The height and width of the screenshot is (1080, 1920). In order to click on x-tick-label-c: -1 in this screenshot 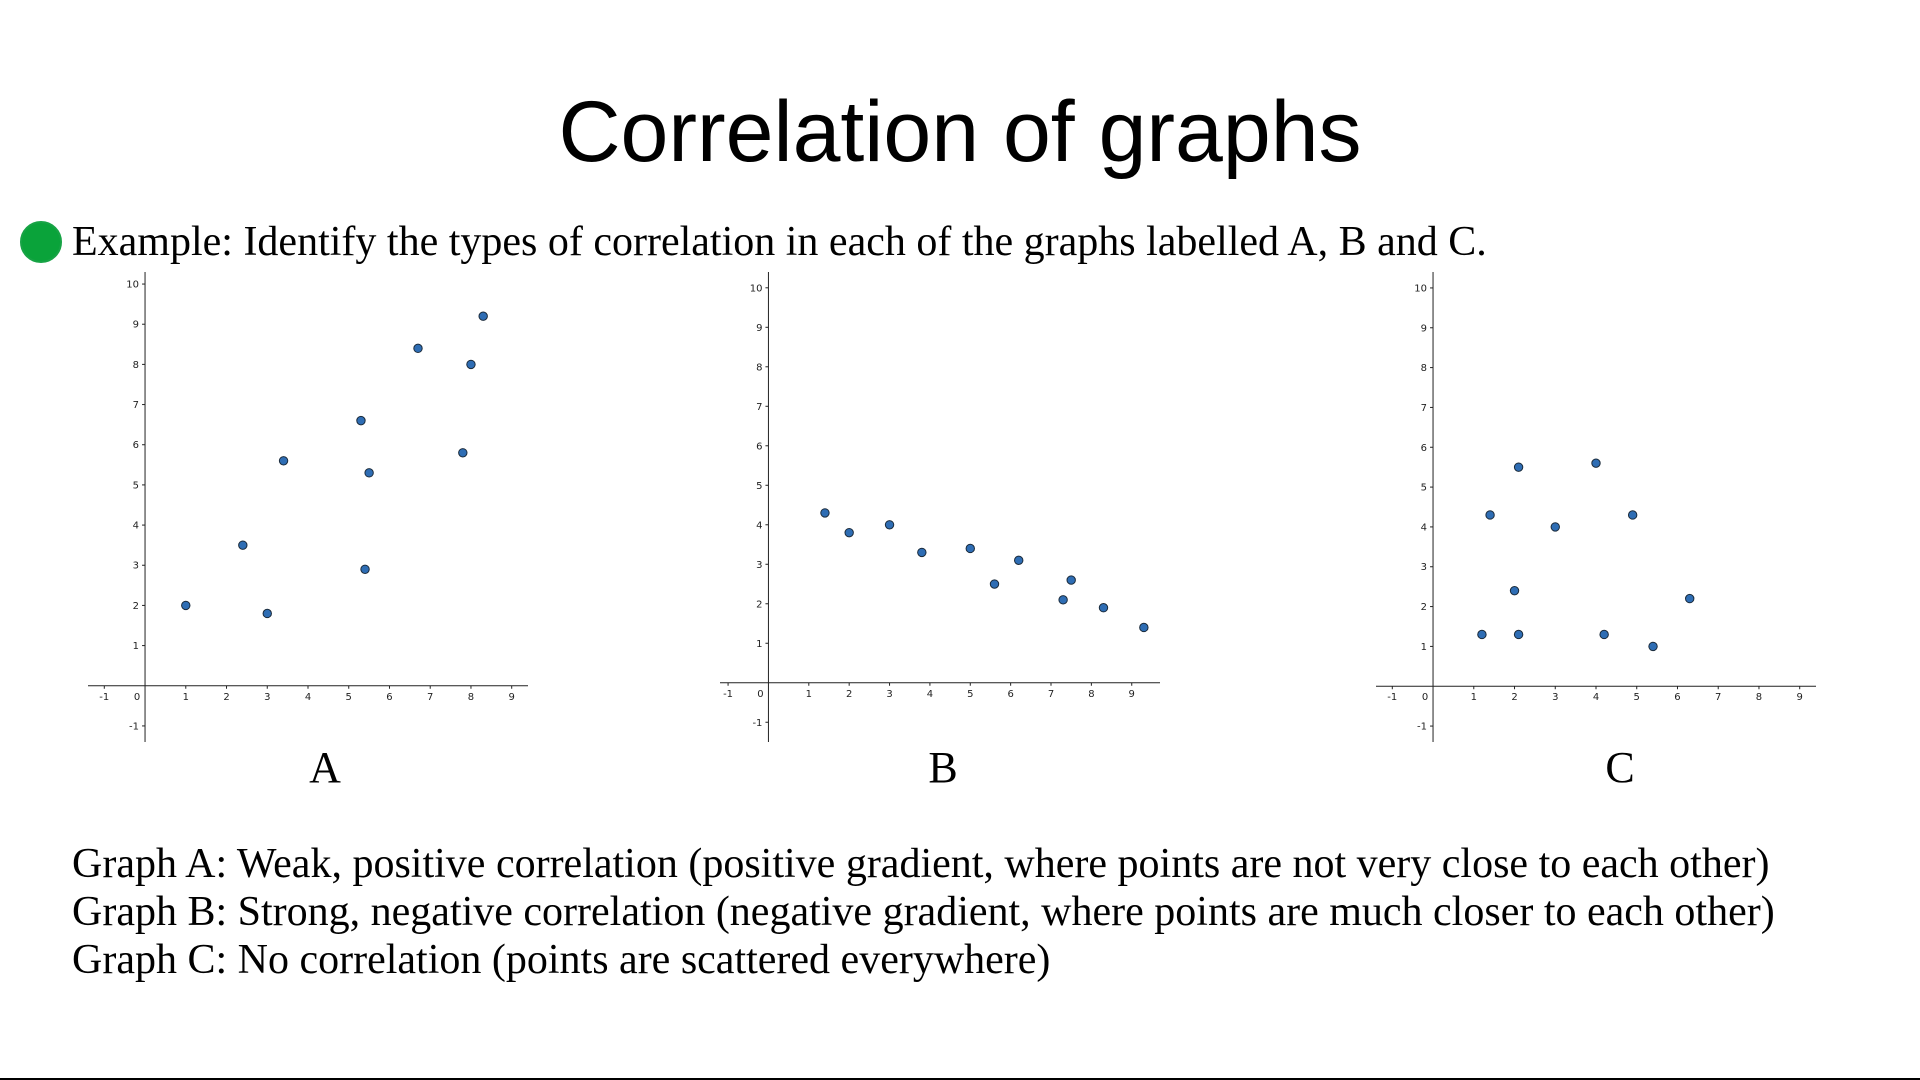, I will do `click(1392, 697)`.